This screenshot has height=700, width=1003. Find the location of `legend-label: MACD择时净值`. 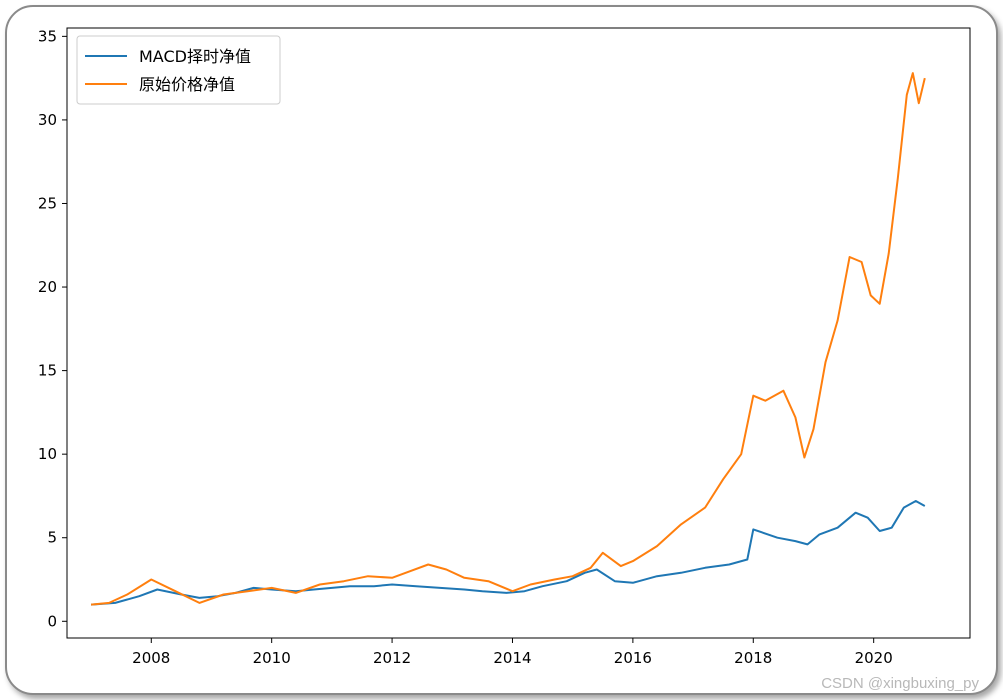

legend-label: MACD择时净值 is located at coordinates (195, 56).